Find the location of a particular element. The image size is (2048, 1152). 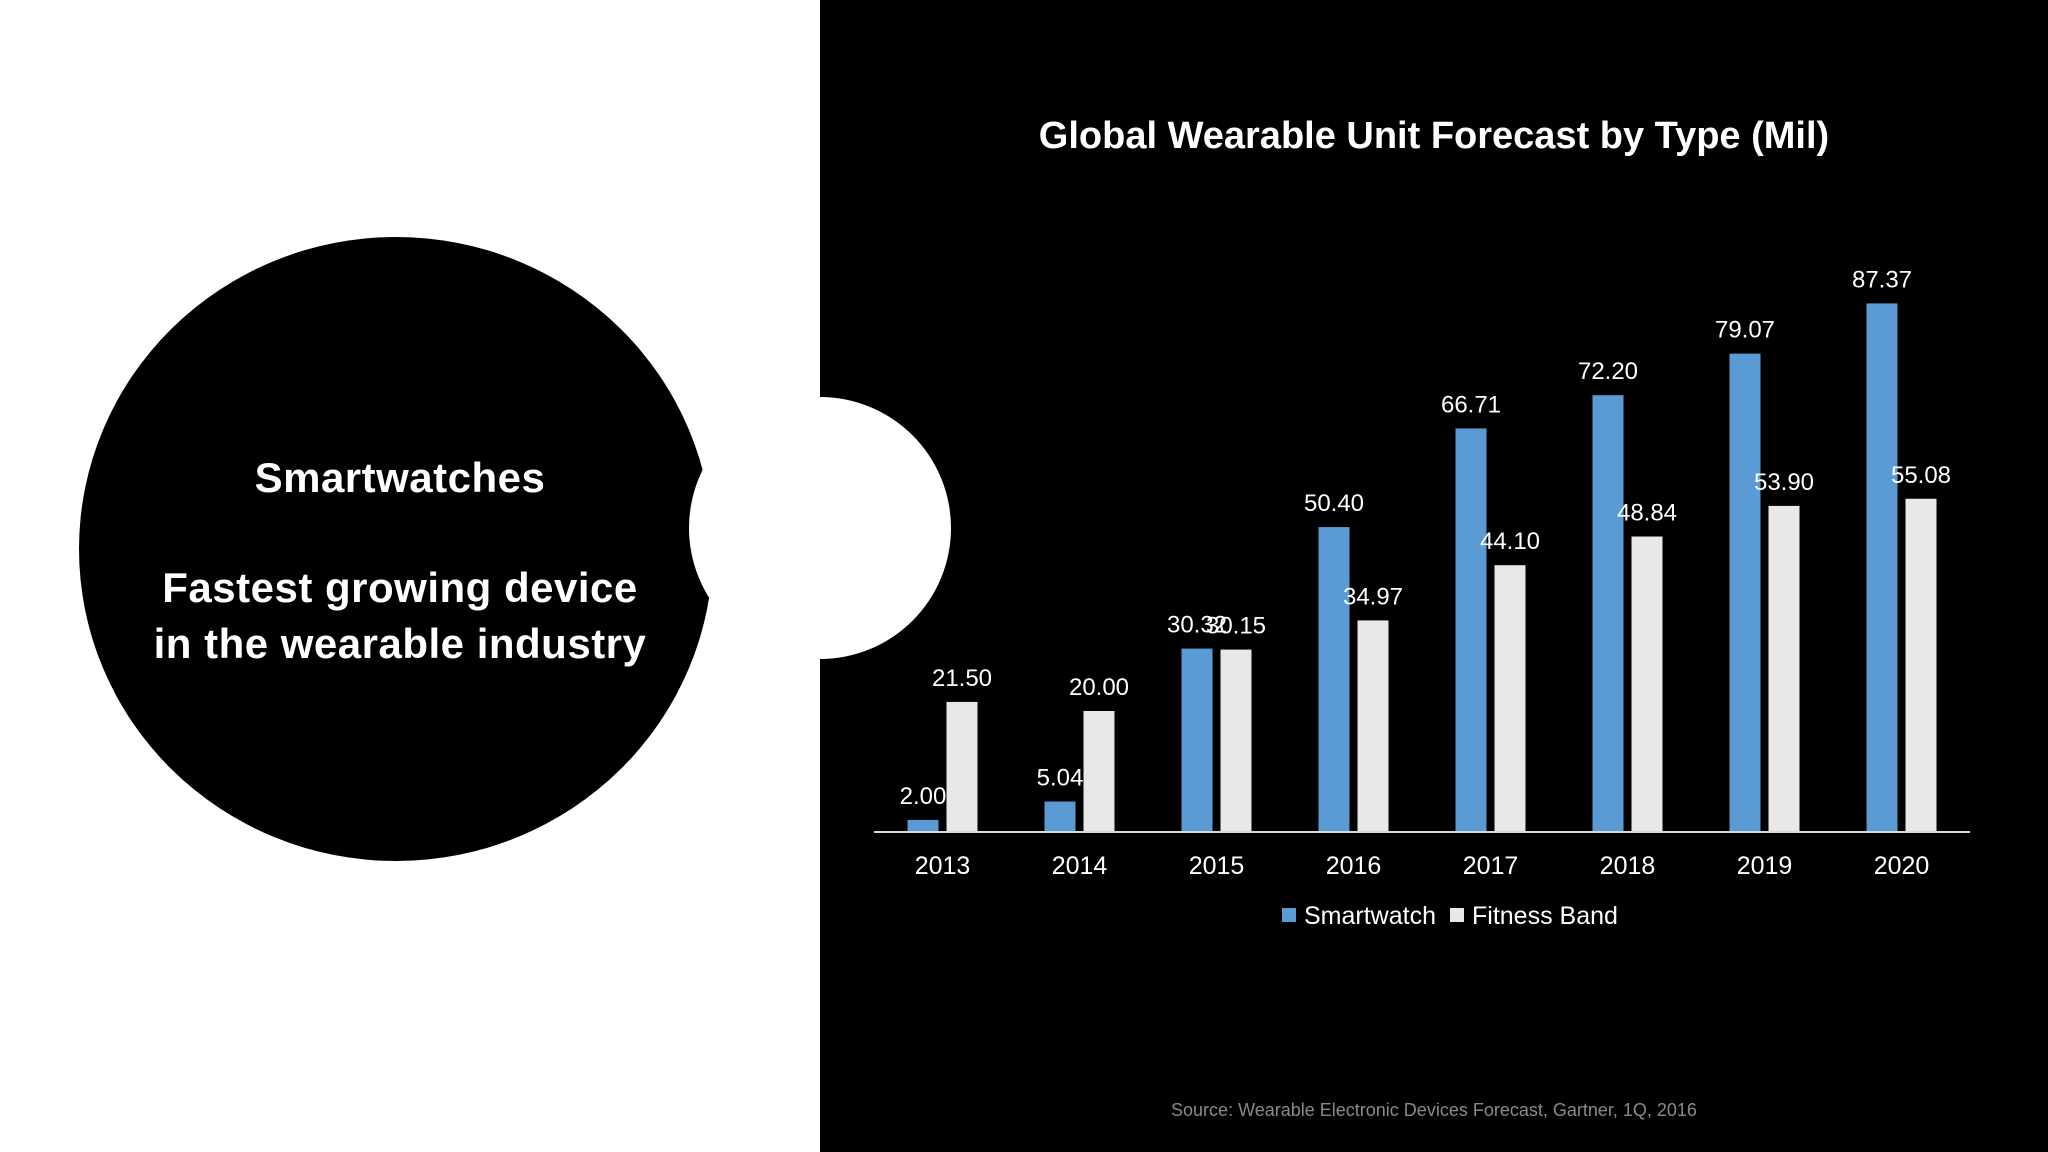

bar-fitness-band-2019 is located at coordinates (1784, 668).